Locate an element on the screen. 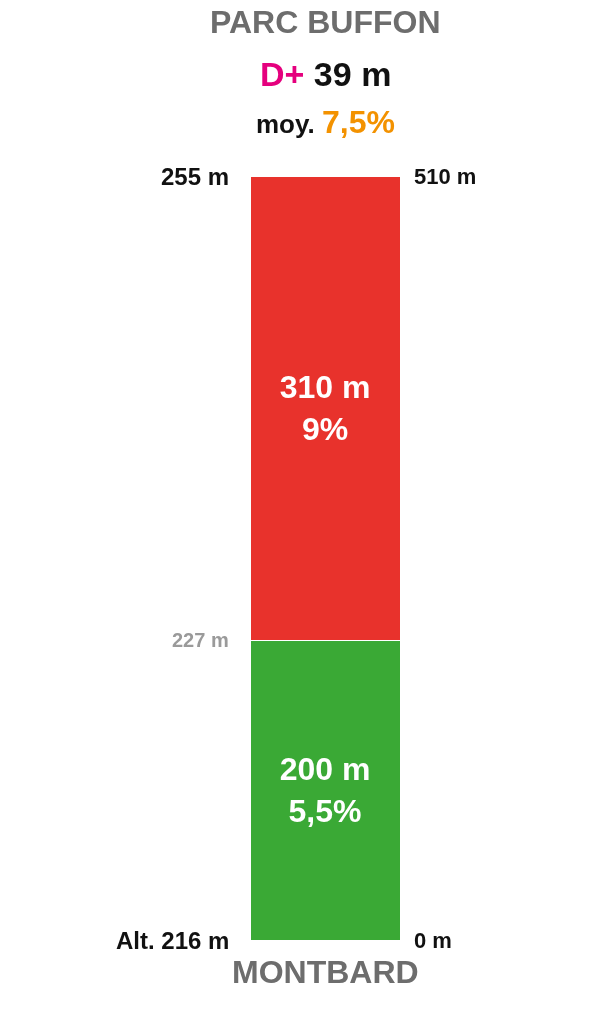  text: 227 m is located at coordinates (200, 640).